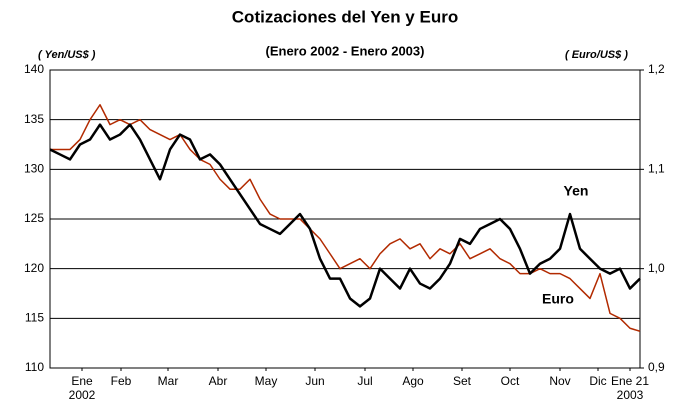  Describe the element at coordinates (34, 119) in the screenshot. I see `y-tick-label: 135` at that location.